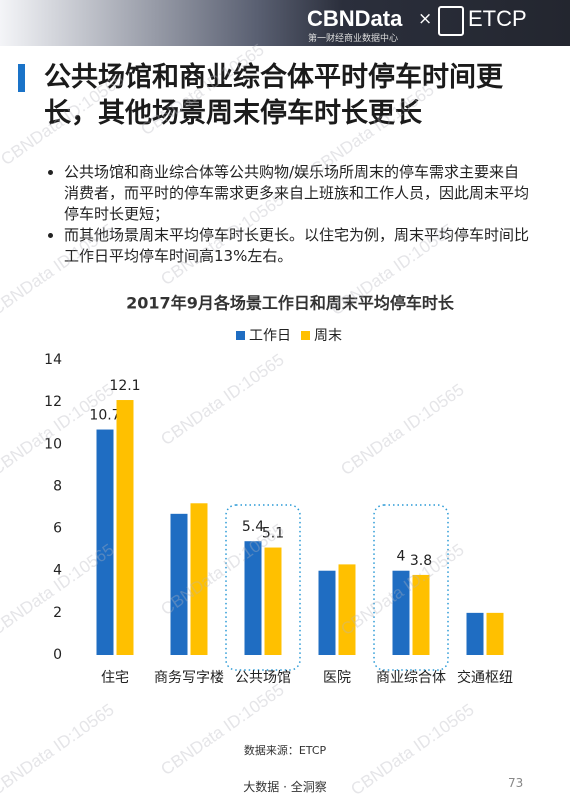 The height and width of the screenshot is (806, 570). What do you see at coordinates (401, 557) in the screenshot?
I see `value-label: 4` at bounding box center [401, 557].